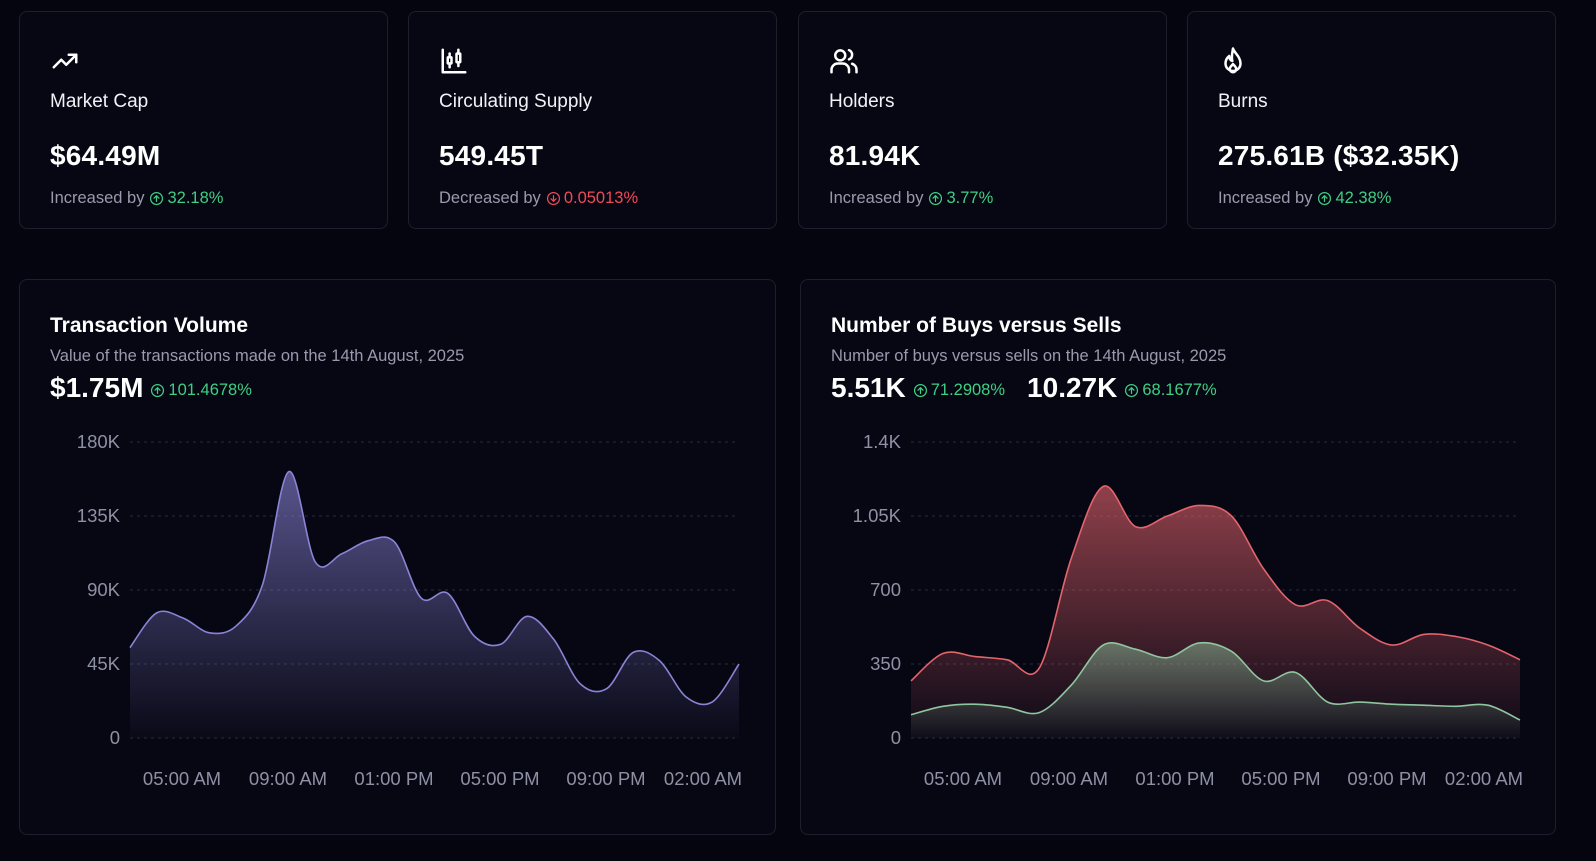  Describe the element at coordinates (491, 155) in the screenshot. I see `stat-value: 549.45T` at that location.